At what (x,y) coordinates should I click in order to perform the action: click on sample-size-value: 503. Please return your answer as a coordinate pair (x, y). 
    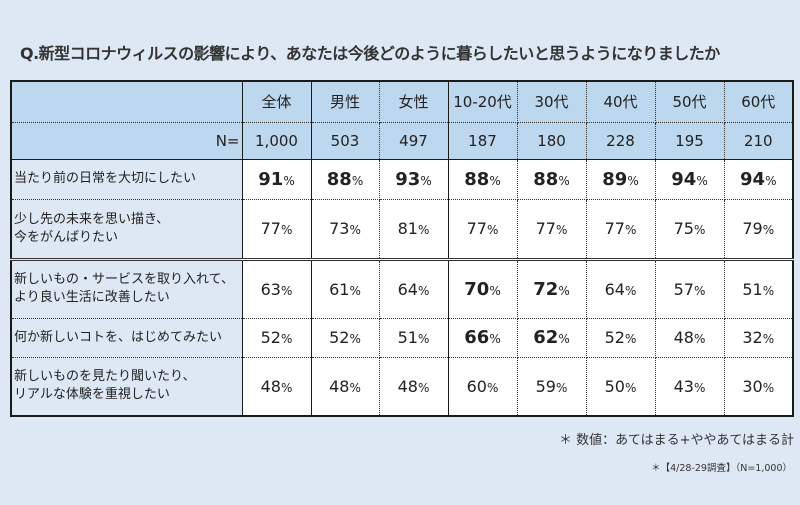
    Looking at the image, I should click on (345, 140).